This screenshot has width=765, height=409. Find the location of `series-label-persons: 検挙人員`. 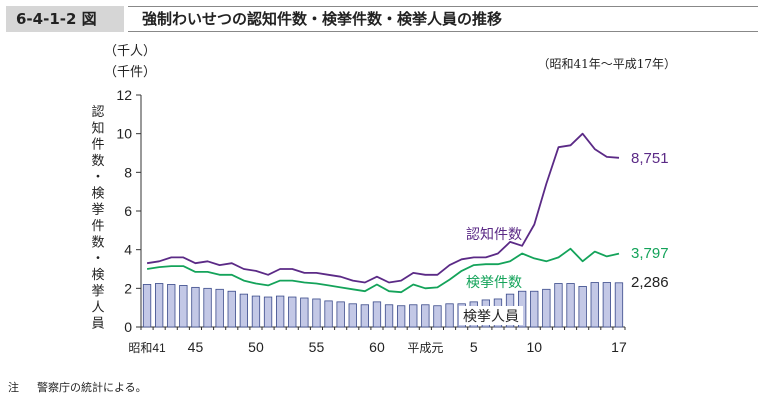

series-label-persons: 検挙人員 is located at coordinates (491, 316).